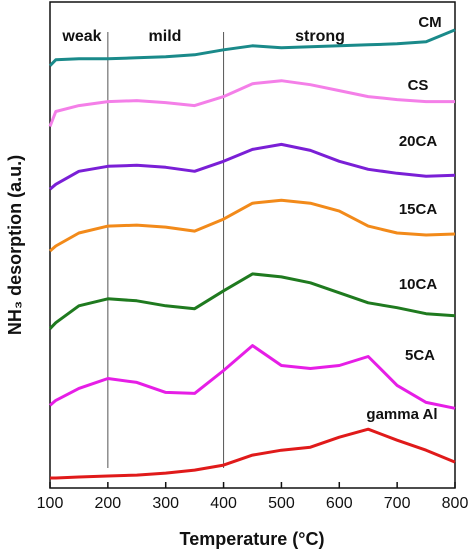  What do you see at coordinates (401, 414) in the screenshot?
I see `series-label: gamma Al` at bounding box center [401, 414].